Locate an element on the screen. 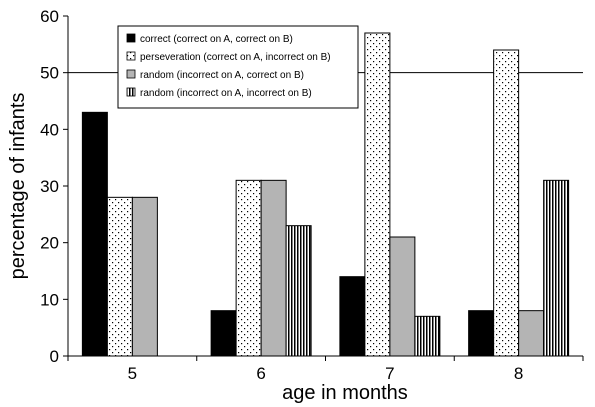 This screenshot has width=595, height=407. y-tick-label: 20 is located at coordinates (49, 243).